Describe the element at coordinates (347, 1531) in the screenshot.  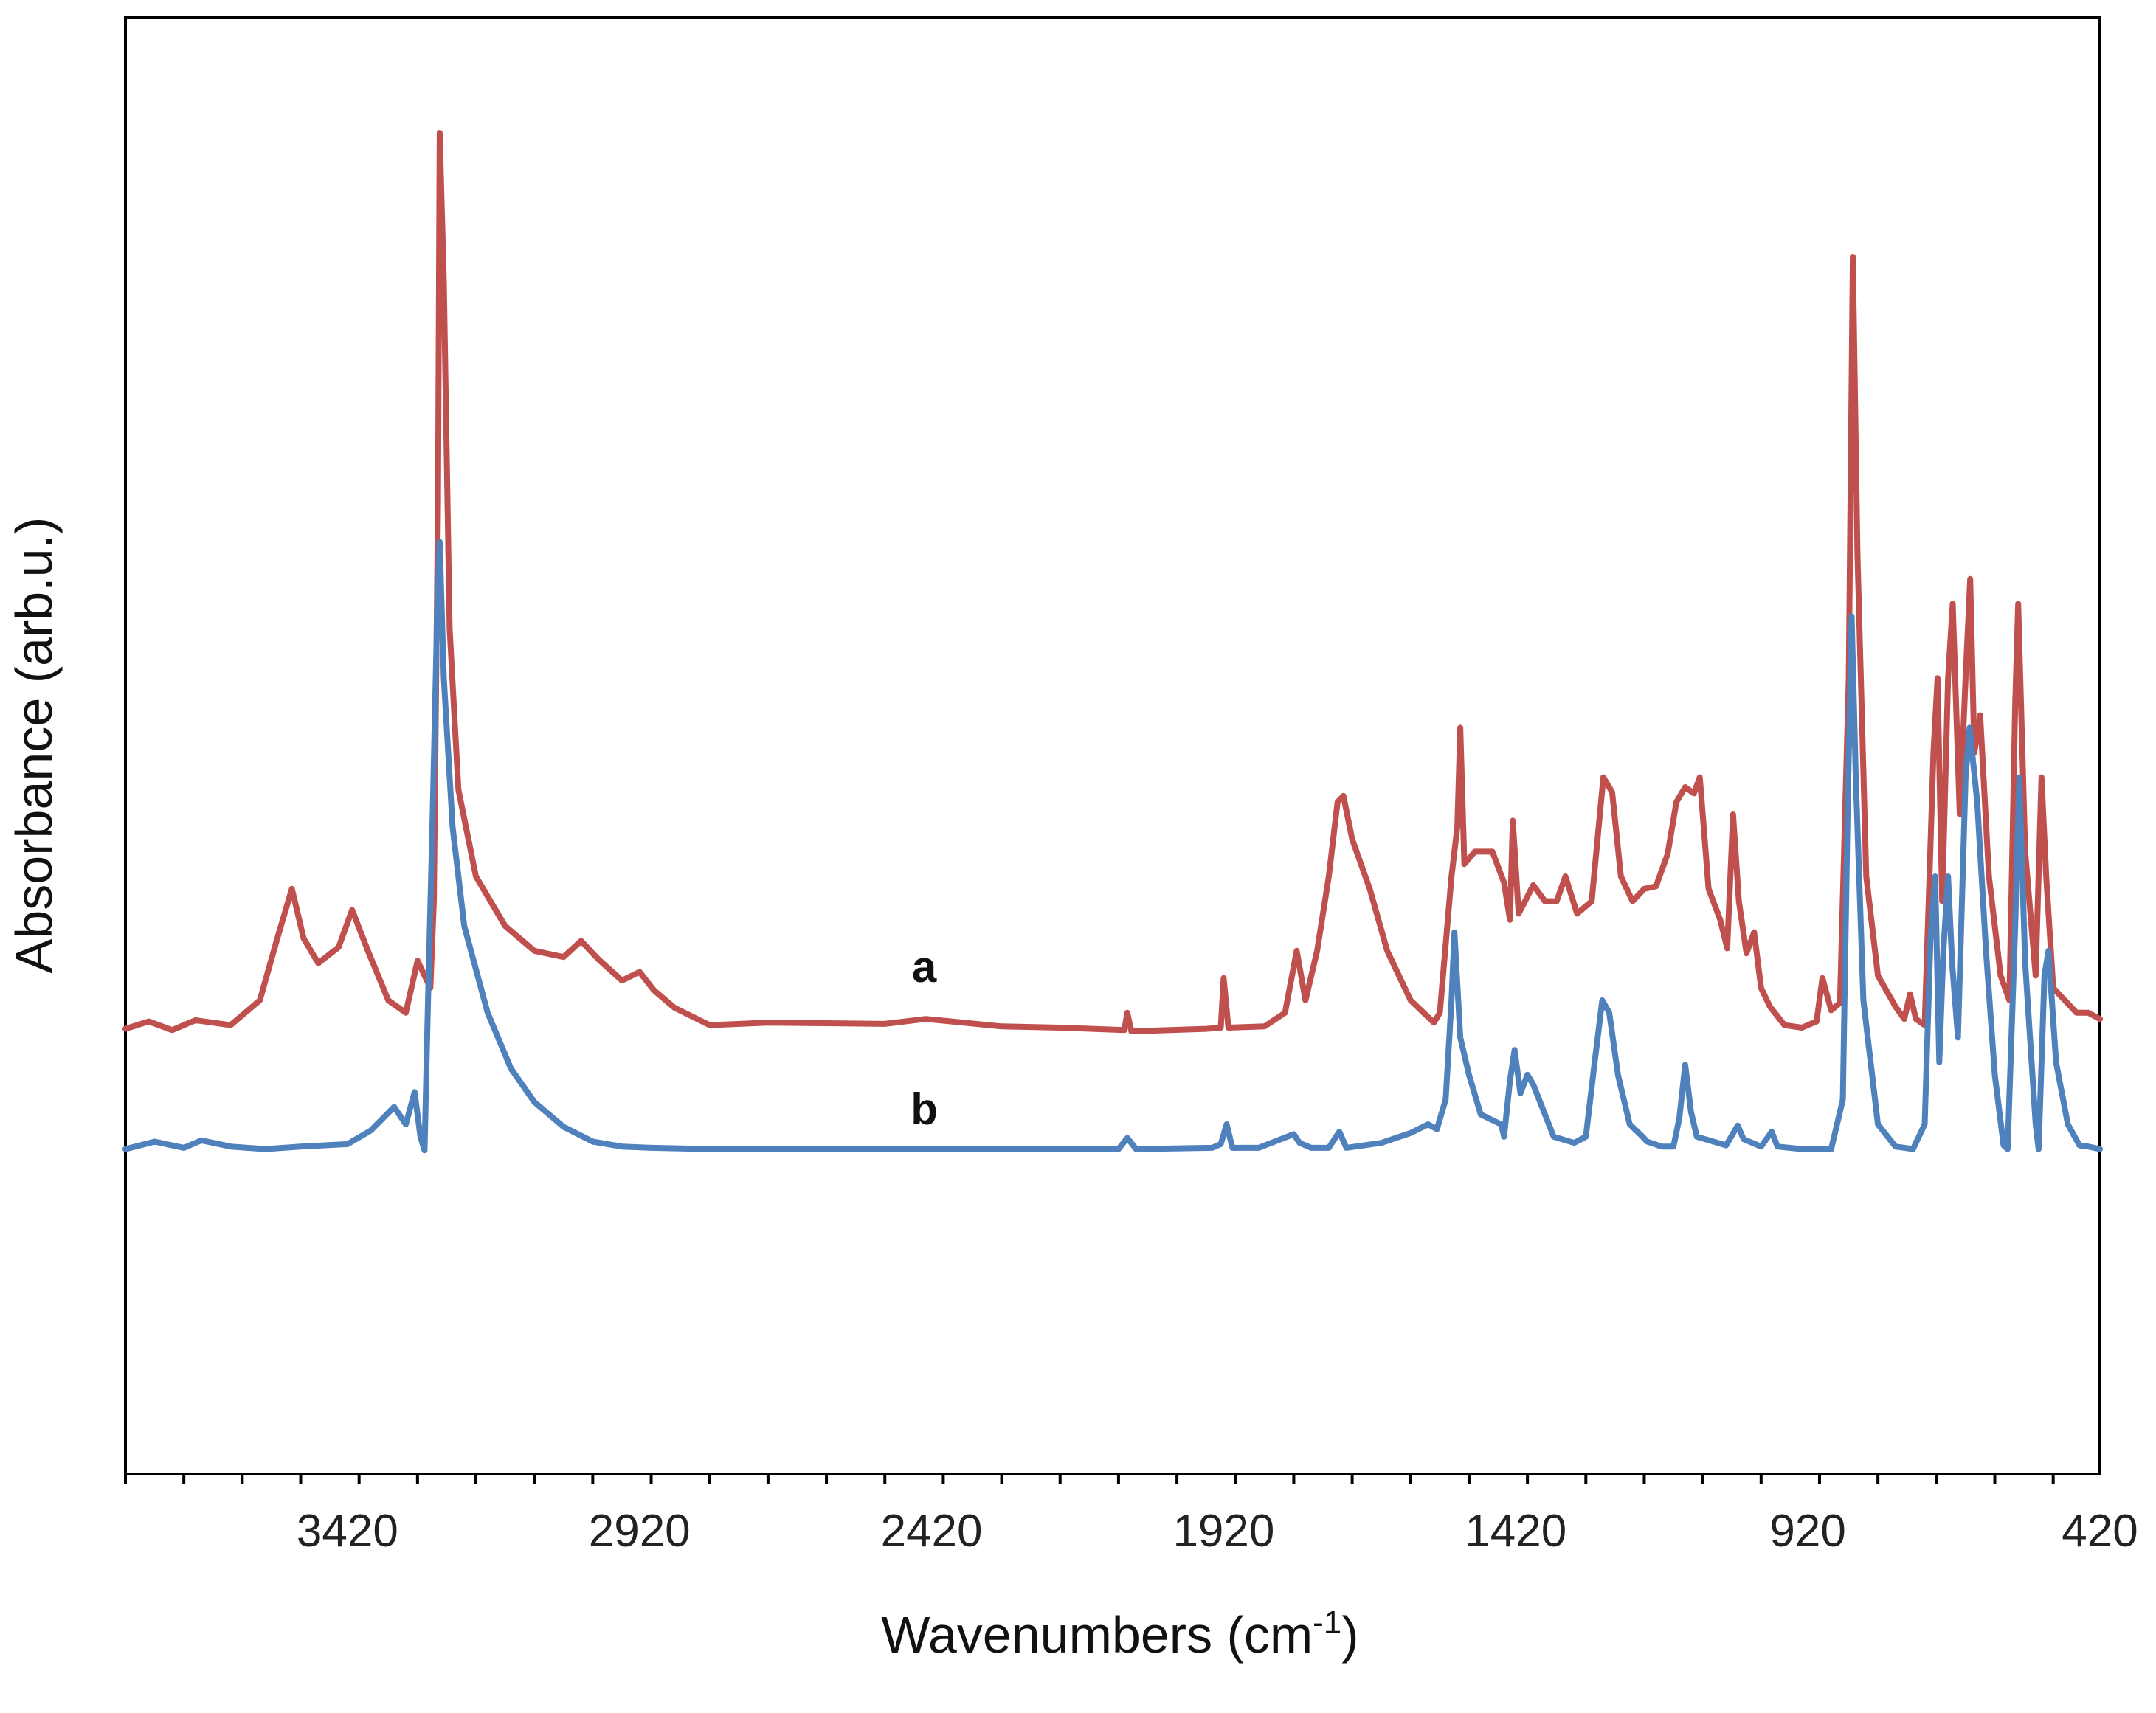
I see `x-tick-label: 3420` at that location.